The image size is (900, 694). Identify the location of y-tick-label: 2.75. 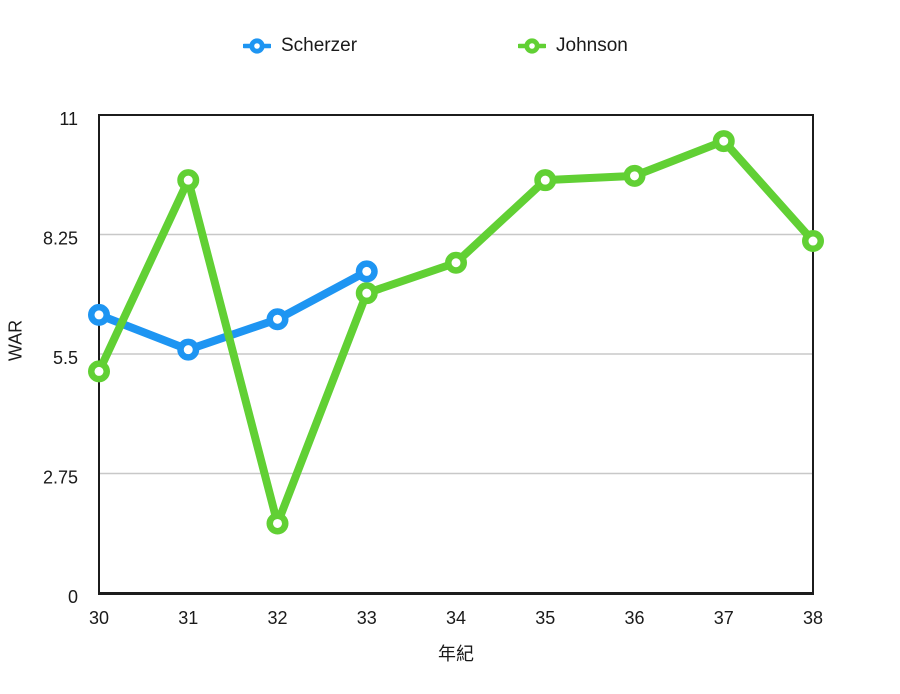
(60, 478).